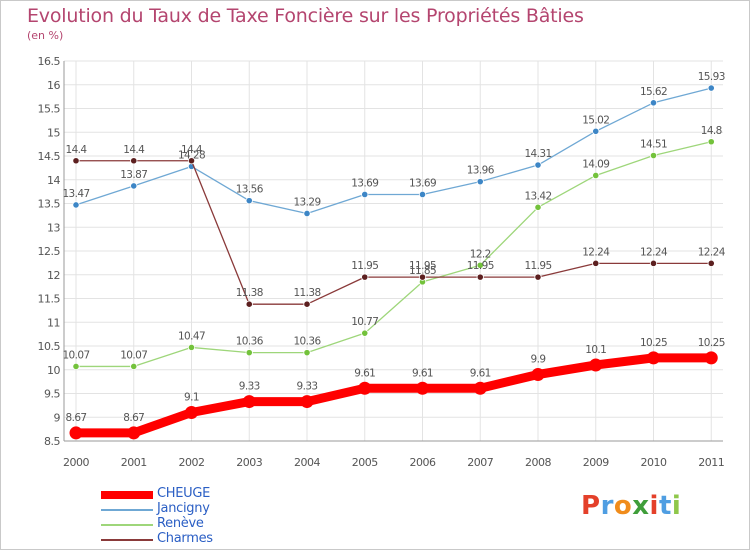 The height and width of the screenshot is (550, 750). I want to click on y-tick-label: 9, so click(57, 417).